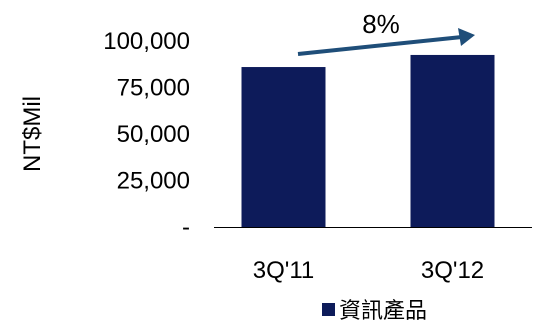 This screenshot has width=548, height=325. What do you see at coordinates (284, 270) in the screenshot?
I see `x-tick-label: 3Q'11` at bounding box center [284, 270].